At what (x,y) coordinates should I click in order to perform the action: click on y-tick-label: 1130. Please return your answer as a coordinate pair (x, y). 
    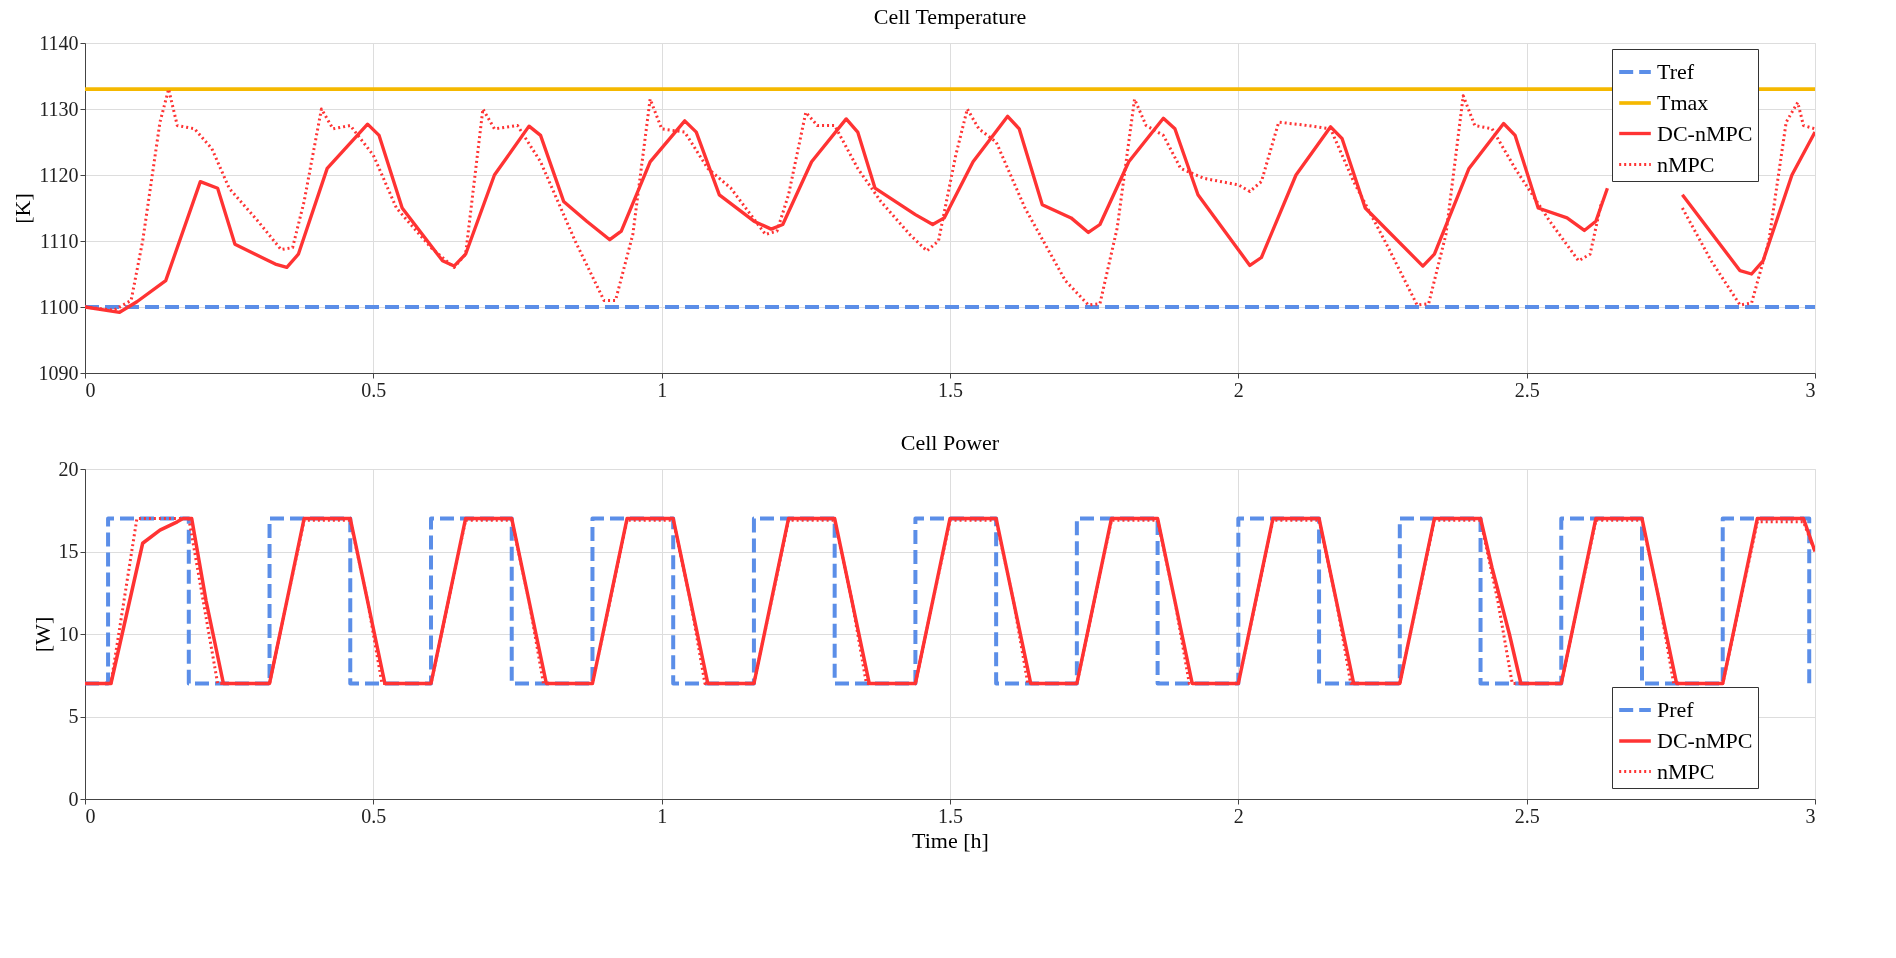
    Looking at the image, I should click on (59, 108).